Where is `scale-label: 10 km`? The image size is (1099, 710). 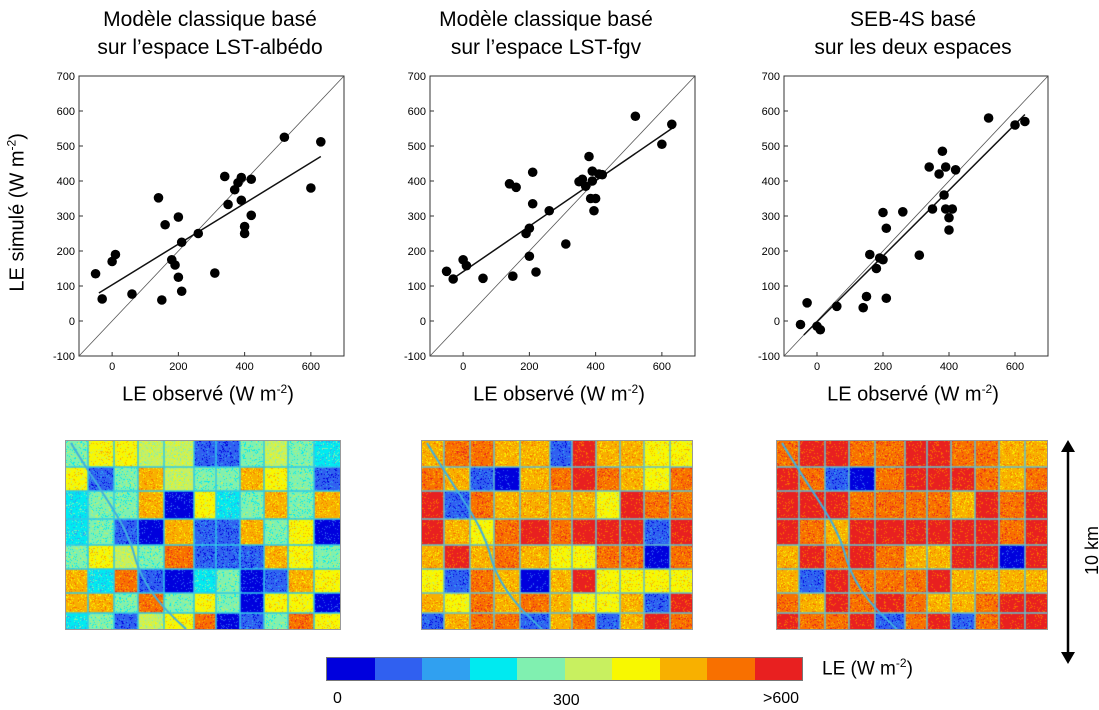 scale-label: 10 km is located at coordinates (1090, 550).